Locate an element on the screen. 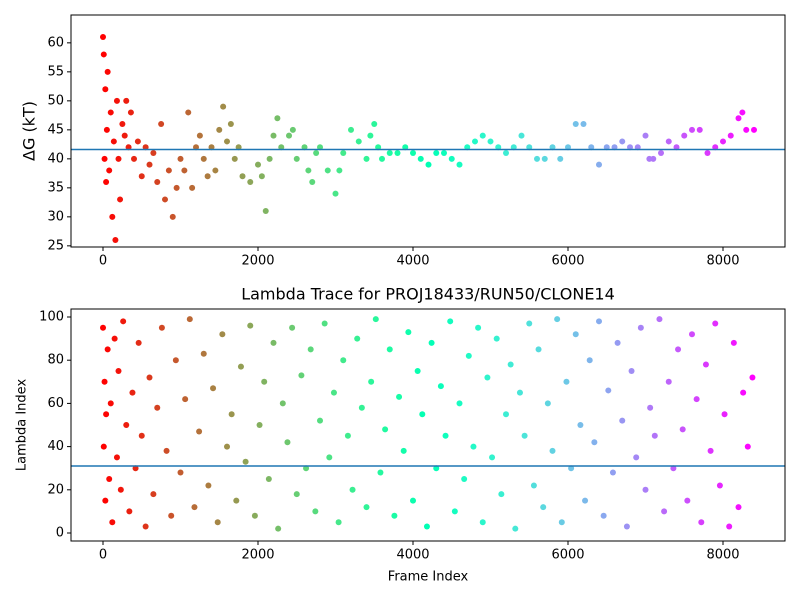 The image size is (800, 600). x-tick-label: 4000 is located at coordinates (412, 261).